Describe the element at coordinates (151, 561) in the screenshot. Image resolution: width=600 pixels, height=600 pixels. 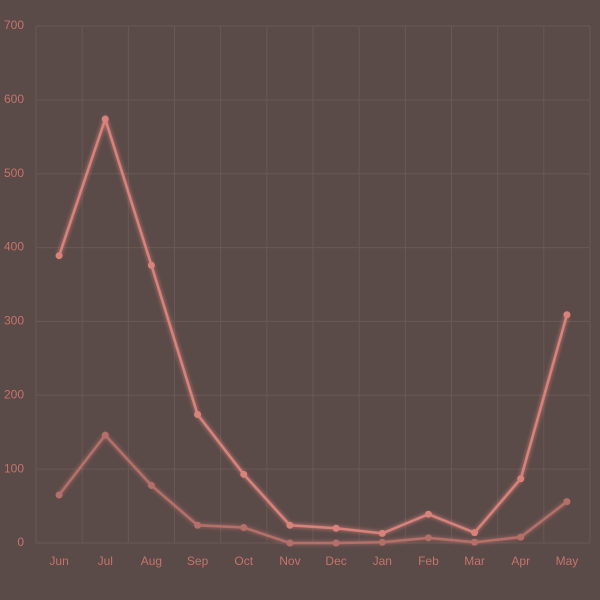
I see `x-tick-label: Aug` at that location.